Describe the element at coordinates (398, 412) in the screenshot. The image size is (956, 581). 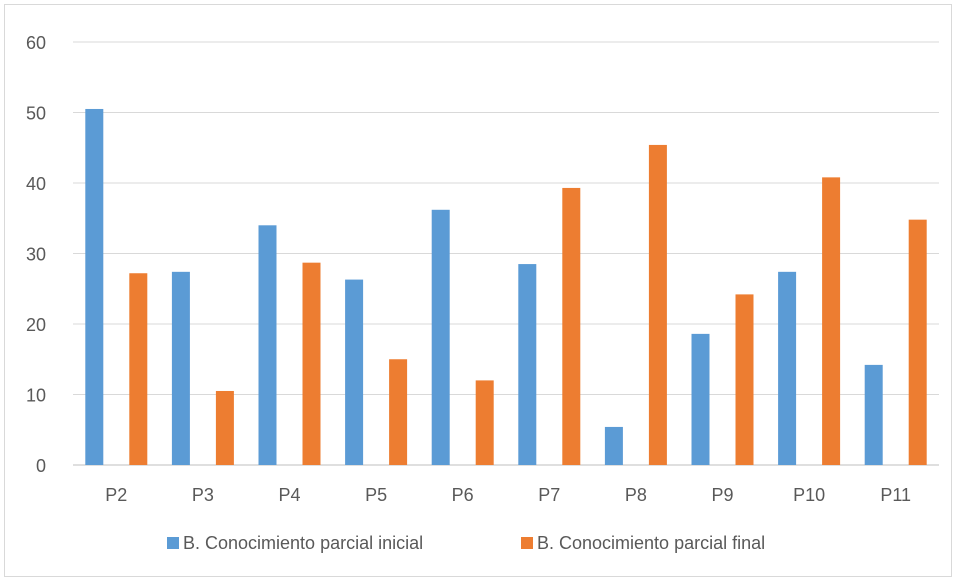
I see `bar-final-p5` at that location.